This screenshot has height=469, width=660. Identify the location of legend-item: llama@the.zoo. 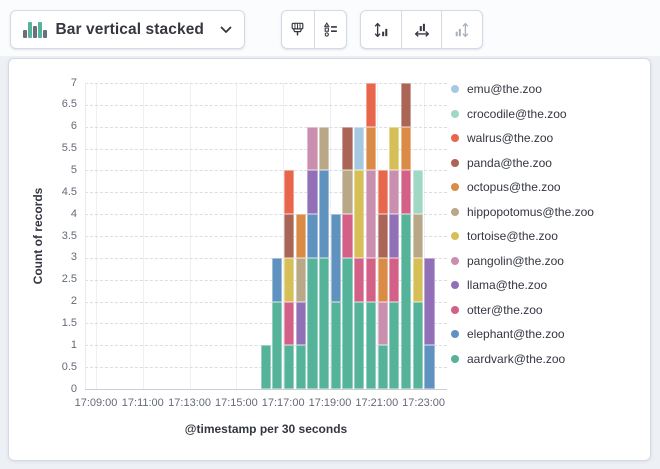
(522, 285).